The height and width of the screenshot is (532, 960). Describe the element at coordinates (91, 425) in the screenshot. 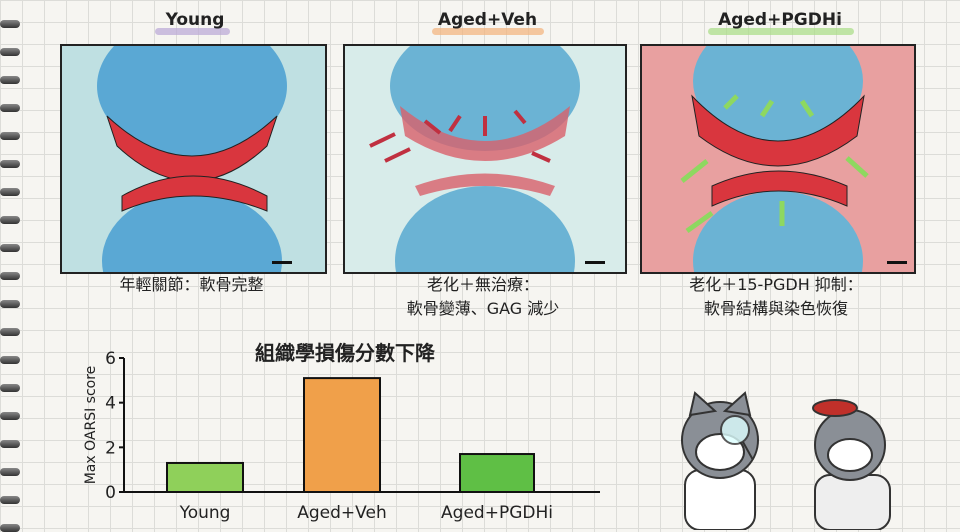

I see `y-axis-label: Max OARSI score` at that location.